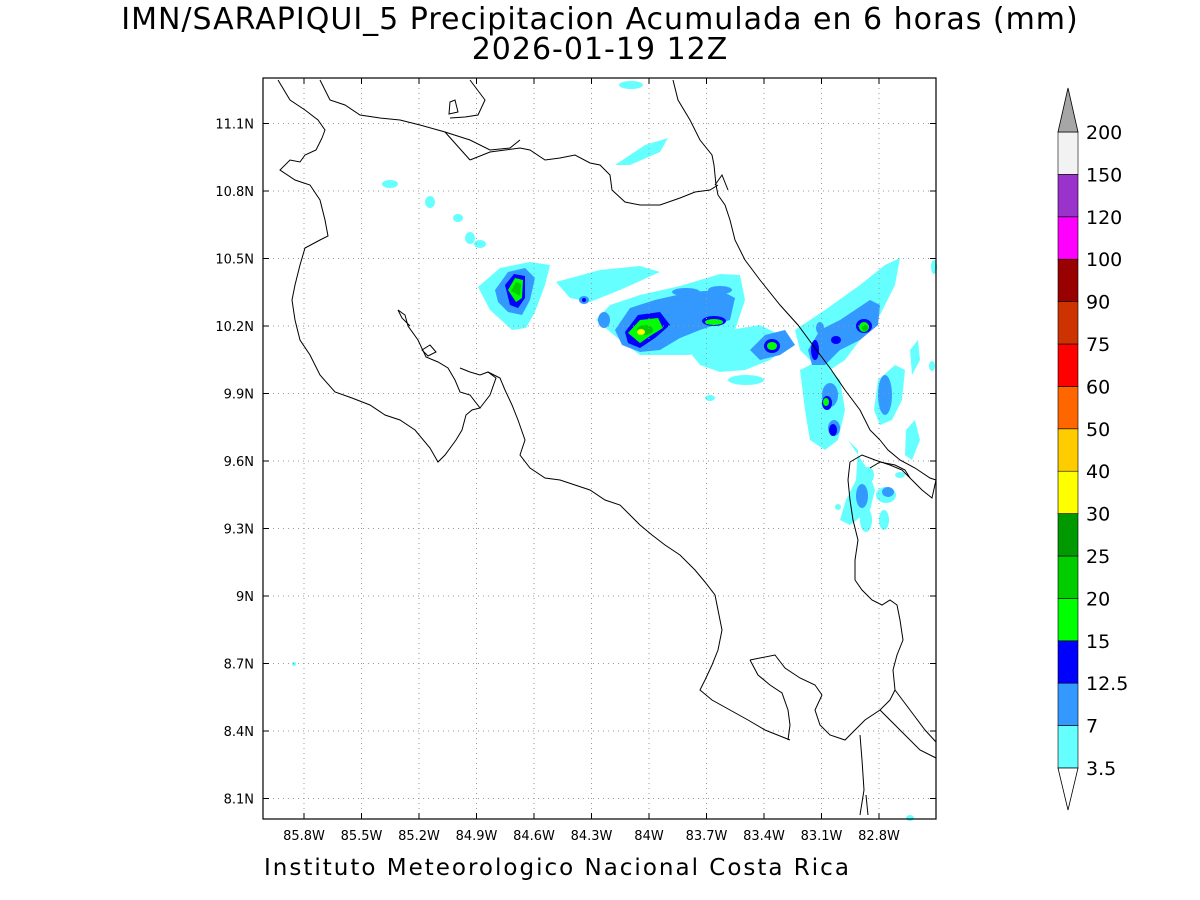  What do you see at coordinates (239, 530) in the screenshot?
I see `lat-tick-label: 9.3N` at bounding box center [239, 530].